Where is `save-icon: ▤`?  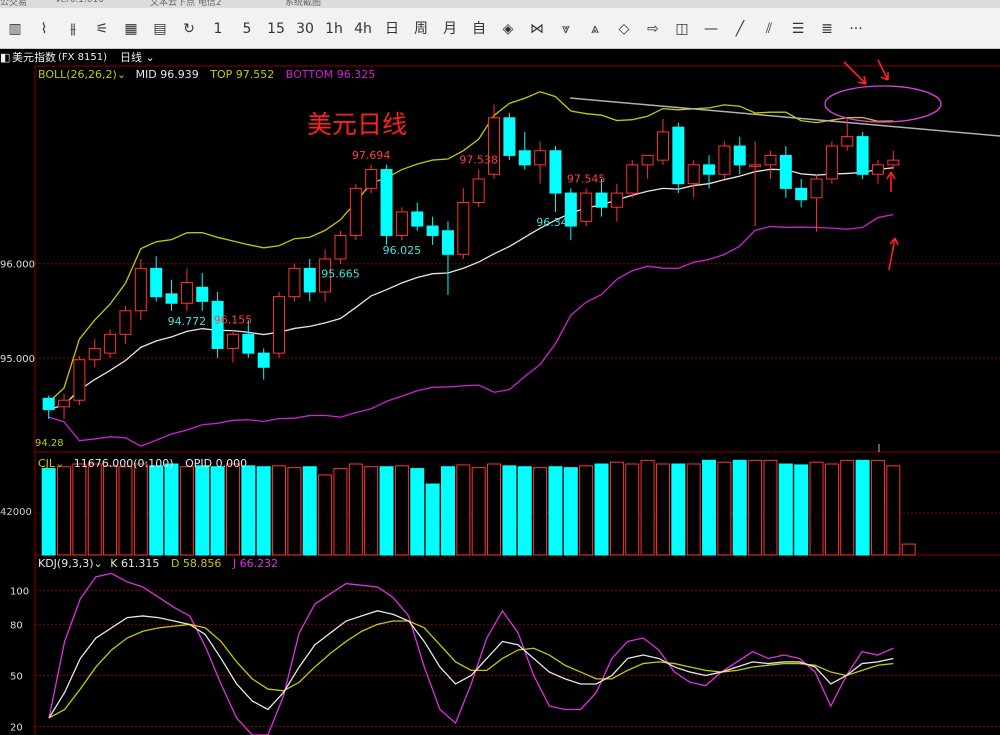 save-icon: ▤ is located at coordinates (160, 29).